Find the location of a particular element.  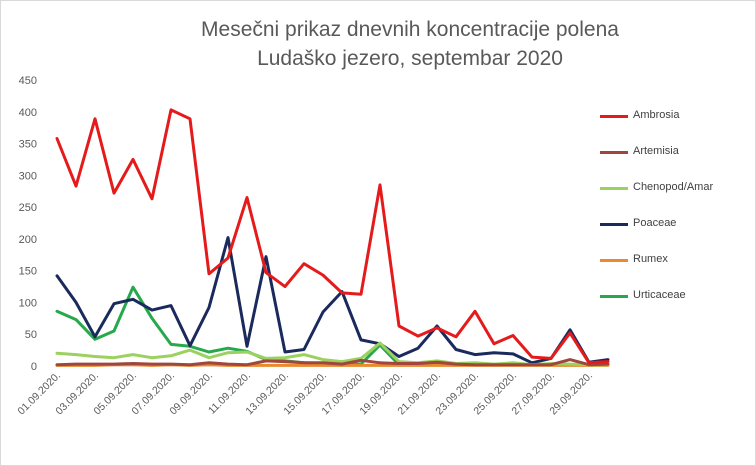

chart-subtitle: Ludaško jezero, septembar 2020 is located at coordinates (410, 58).